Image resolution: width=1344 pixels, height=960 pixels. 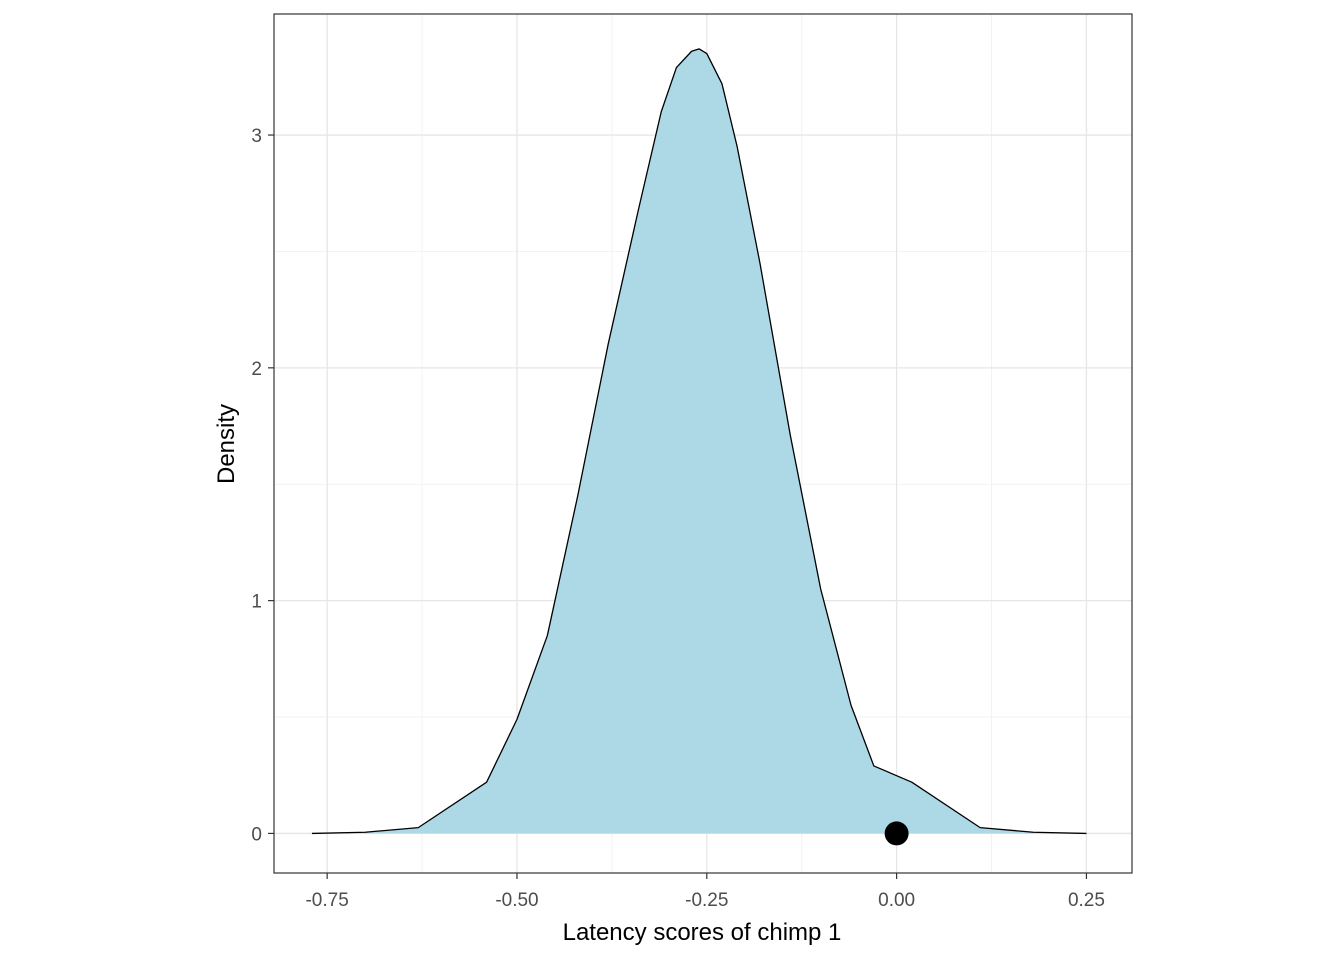 I want to click on x-tick-label: 0.00, so click(x=896, y=900).